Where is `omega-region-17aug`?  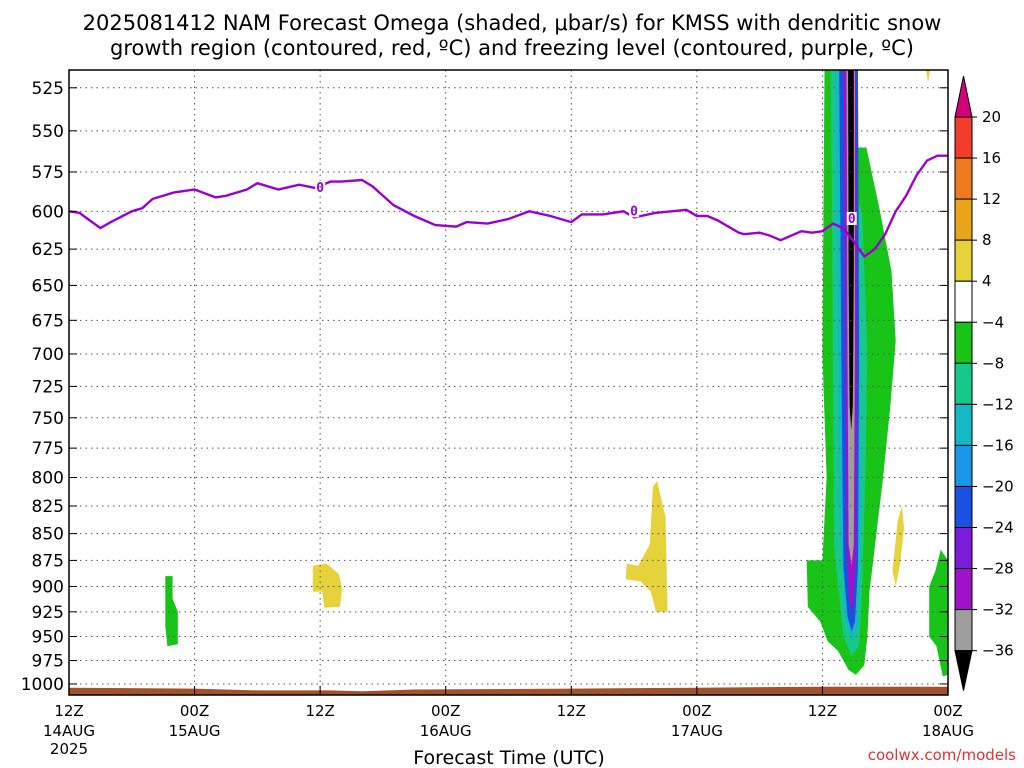 omega-region-17aug is located at coordinates (646, 546).